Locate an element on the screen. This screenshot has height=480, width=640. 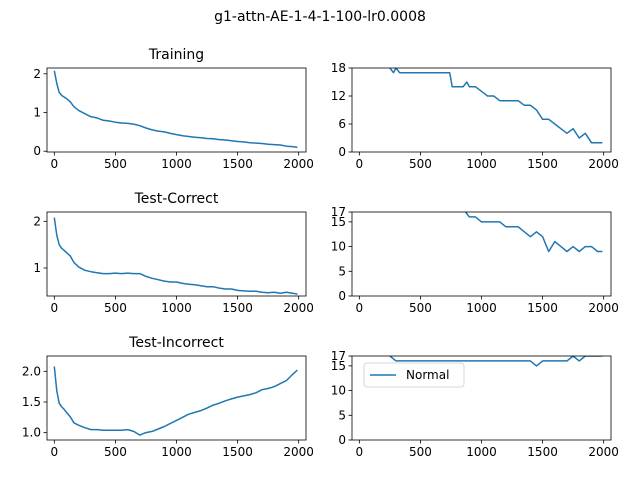
subplot-test-correct-loss: 0 500 1000 1500 2000 1 2 Test-Correct is located at coordinates (173, 253).